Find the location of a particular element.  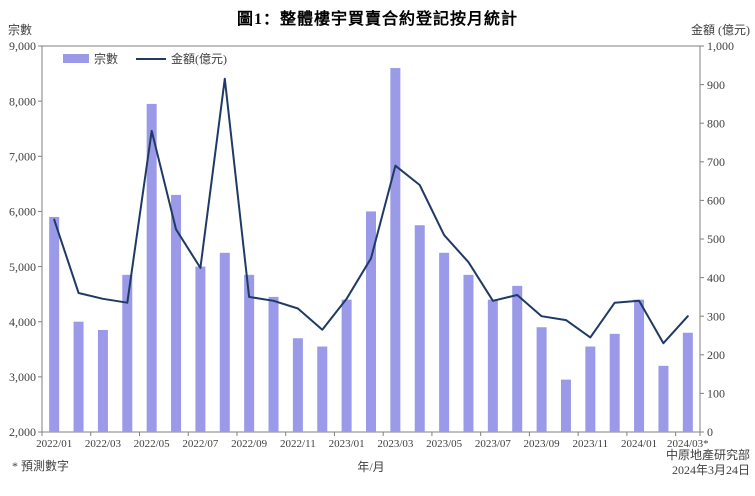

source-credit: 中原地產研究部 2024年3月24日 is located at coordinates (708, 463).